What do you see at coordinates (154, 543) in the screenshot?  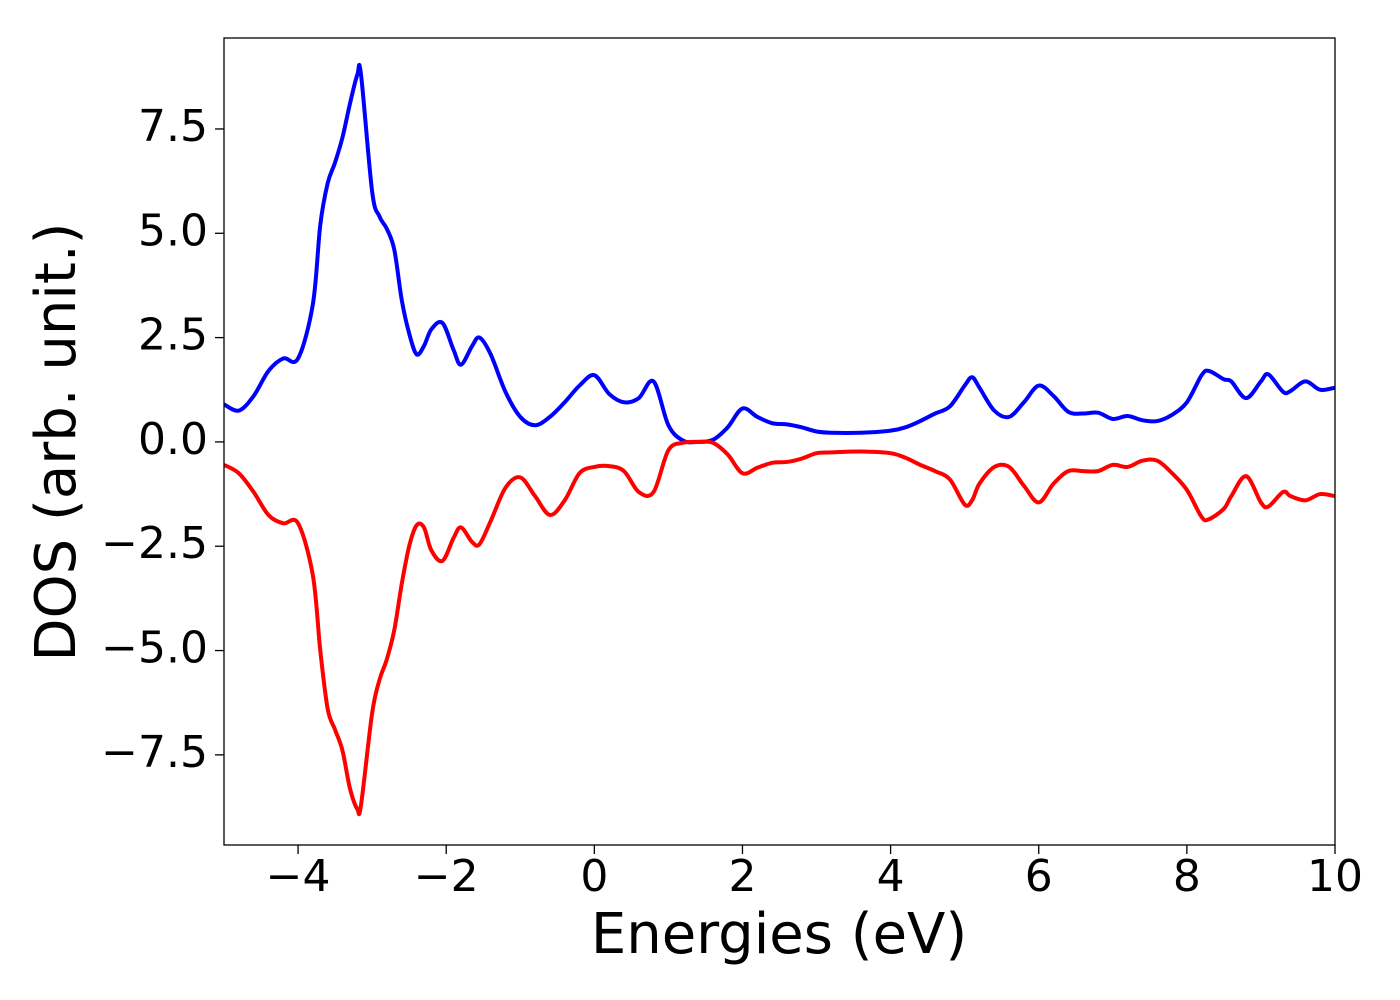 I see `y-tick-label: −2.5` at bounding box center [154, 543].